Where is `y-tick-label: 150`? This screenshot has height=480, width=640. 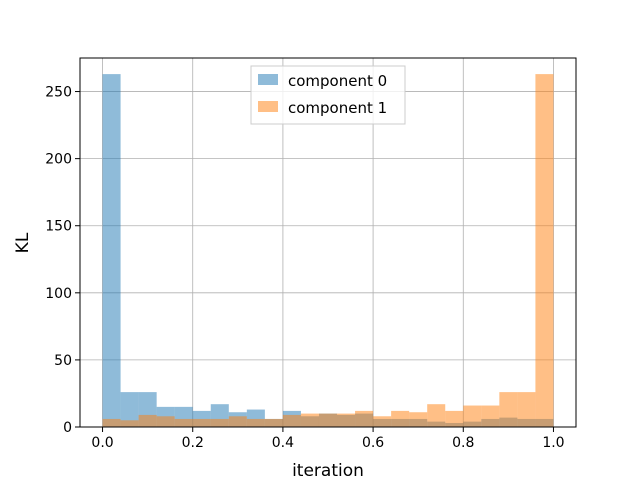 y-tick-label: 150 is located at coordinates (58, 227).